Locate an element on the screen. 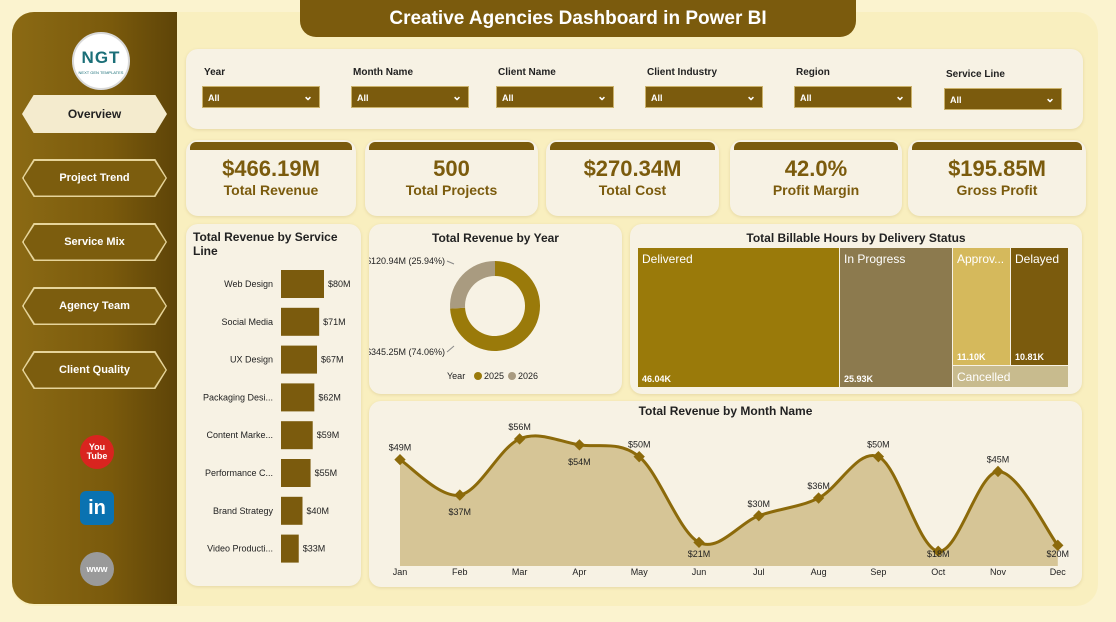 This screenshot has width=1116, height=622. treemap-value-label: 46.04K is located at coordinates (657, 379).